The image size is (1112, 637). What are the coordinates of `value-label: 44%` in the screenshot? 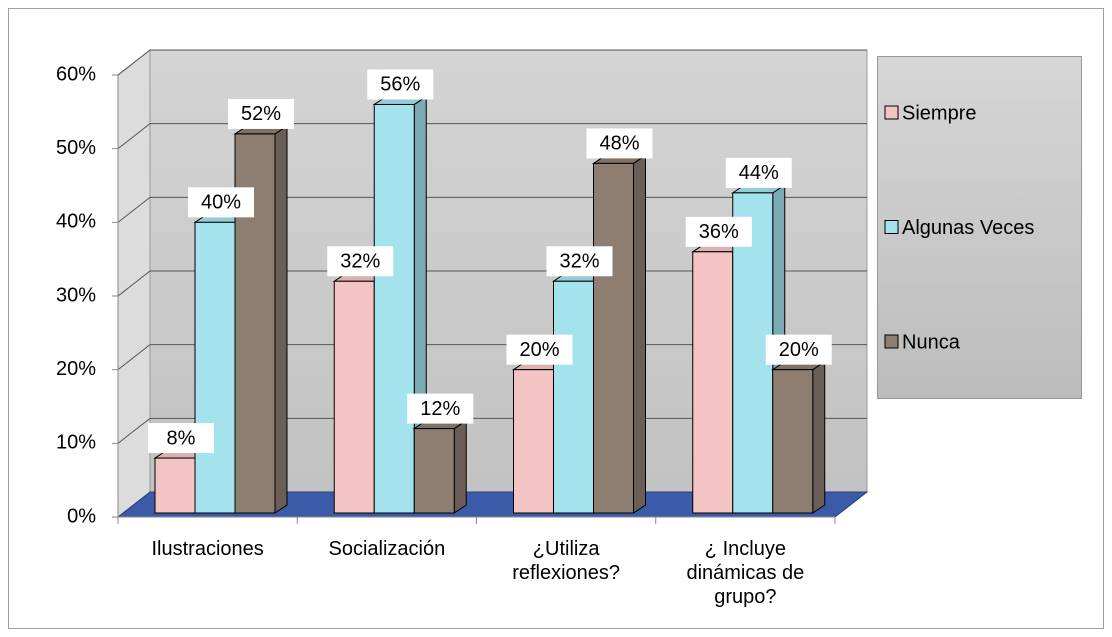 It's located at (759, 173).